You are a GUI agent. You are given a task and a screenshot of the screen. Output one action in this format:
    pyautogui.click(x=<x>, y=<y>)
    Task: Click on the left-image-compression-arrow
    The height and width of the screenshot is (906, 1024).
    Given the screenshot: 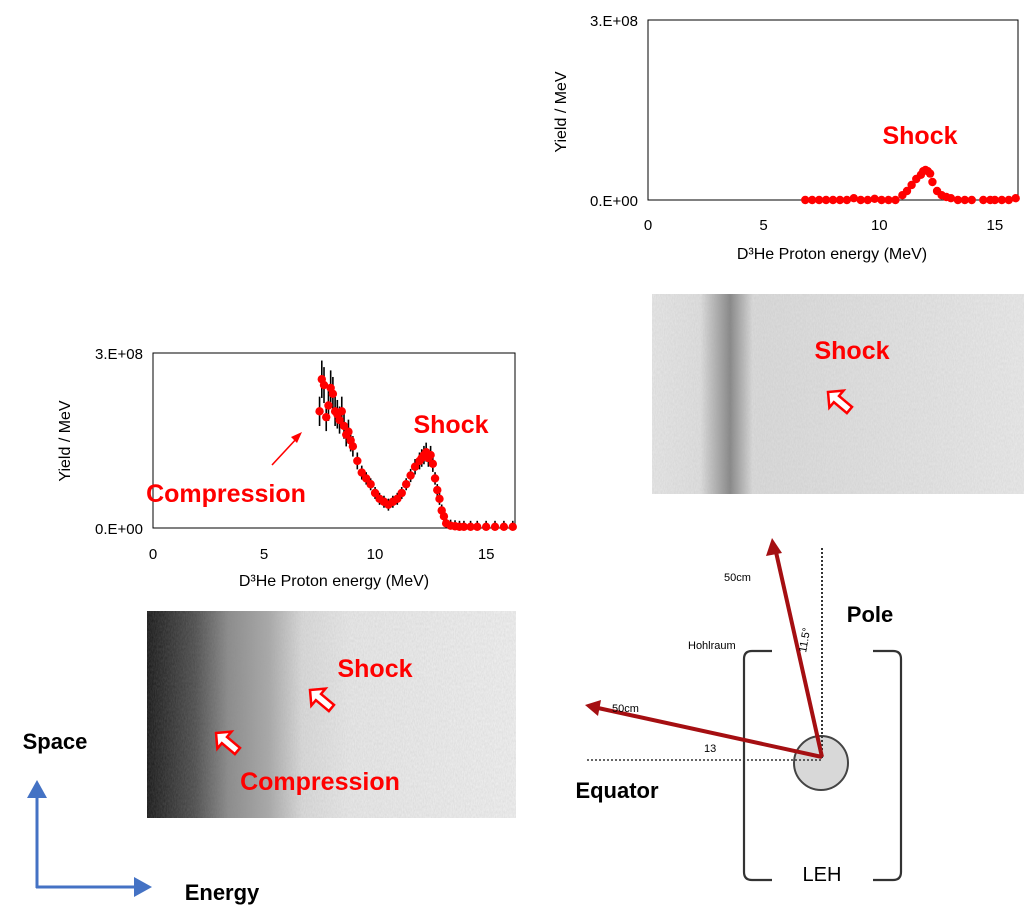 What is the action you would take?
    pyautogui.click(x=228, y=743)
    